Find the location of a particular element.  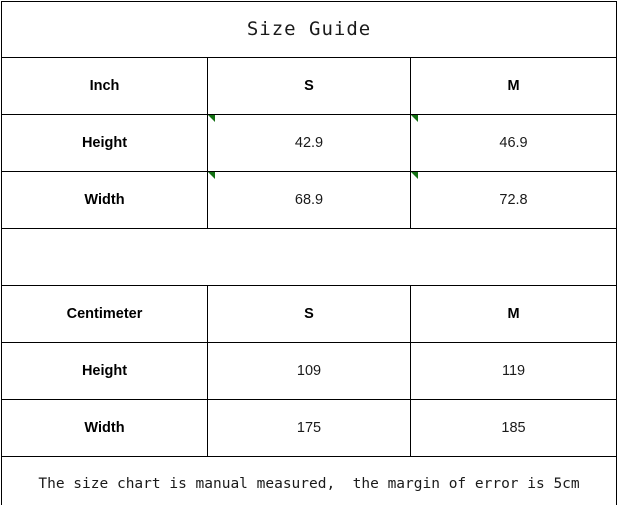

table-row: Width 68.9 72.8 is located at coordinates (309, 200).